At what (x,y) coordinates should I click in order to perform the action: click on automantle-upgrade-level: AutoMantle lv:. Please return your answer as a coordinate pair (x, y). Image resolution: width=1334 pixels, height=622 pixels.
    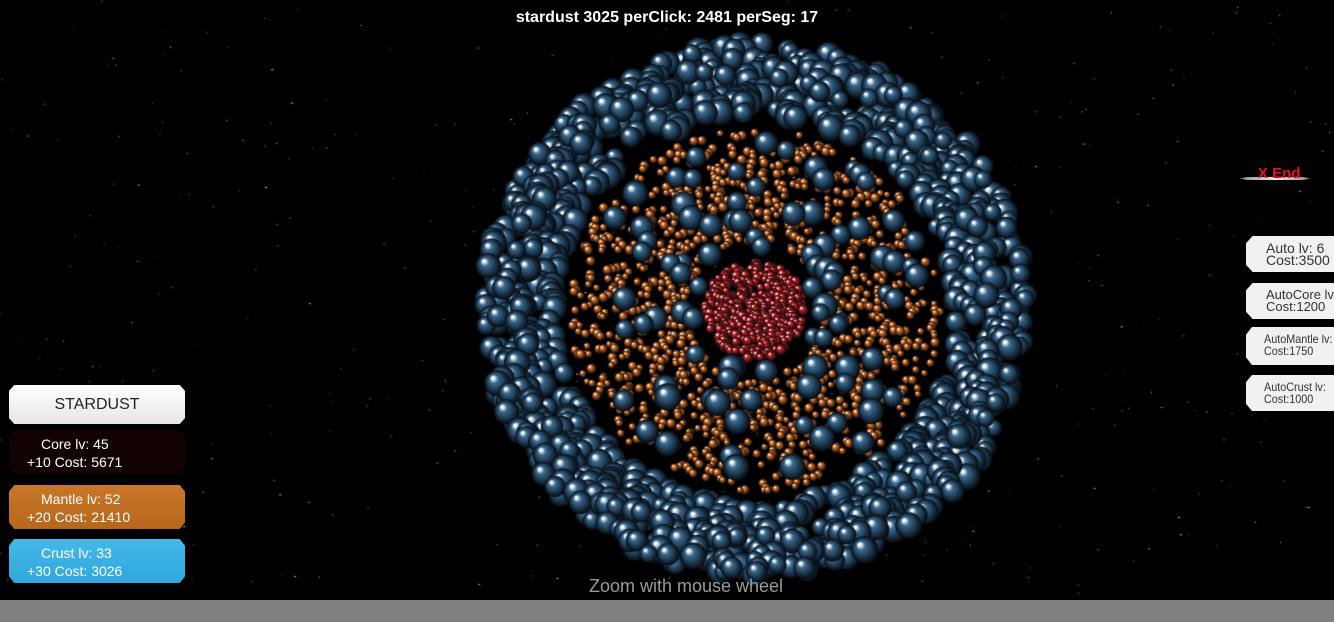
    Looking at the image, I should click on (1298, 339).